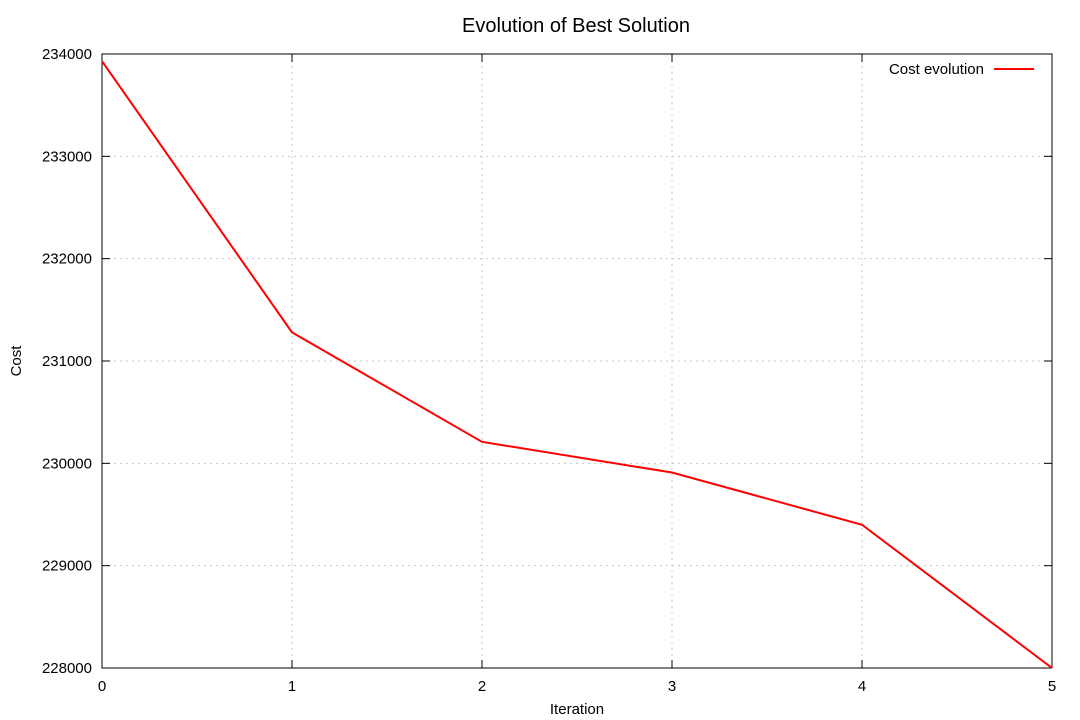 This screenshot has height=720, width=1080. What do you see at coordinates (16, 361) in the screenshot?
I see `y-axis-label: Cost` at bounding box center [16, 361].